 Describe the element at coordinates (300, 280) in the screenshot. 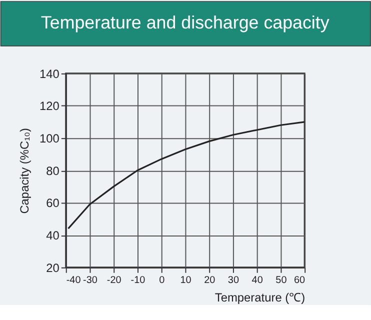

I see `x-tick-label: 60` at that location.